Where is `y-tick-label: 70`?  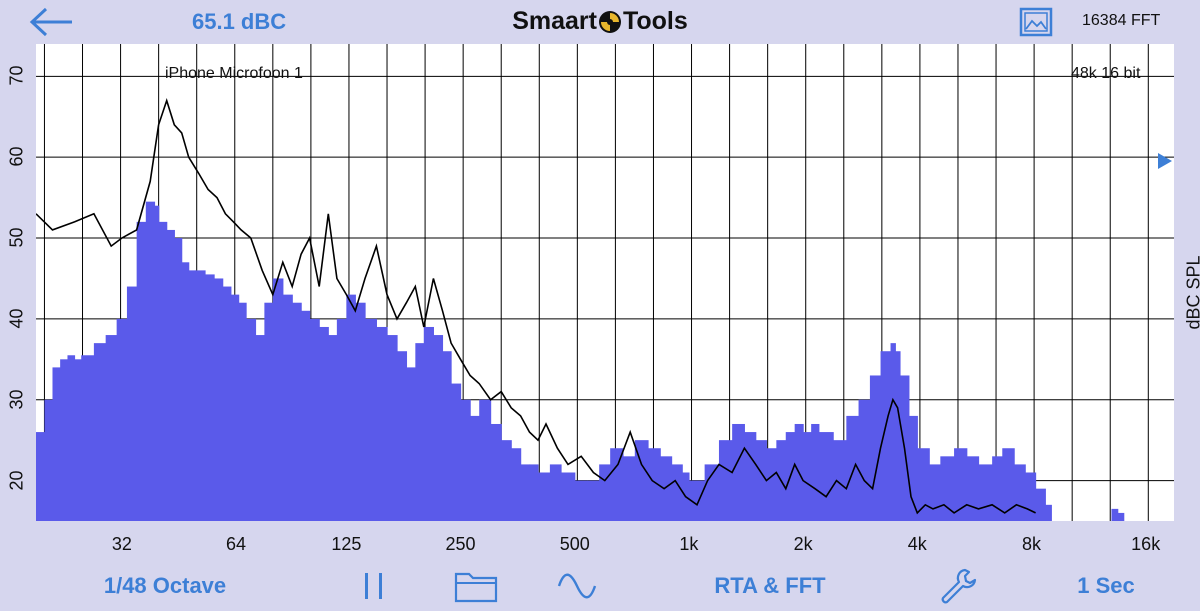
y-tick-label: 70 is located at coordinates (16, 75).